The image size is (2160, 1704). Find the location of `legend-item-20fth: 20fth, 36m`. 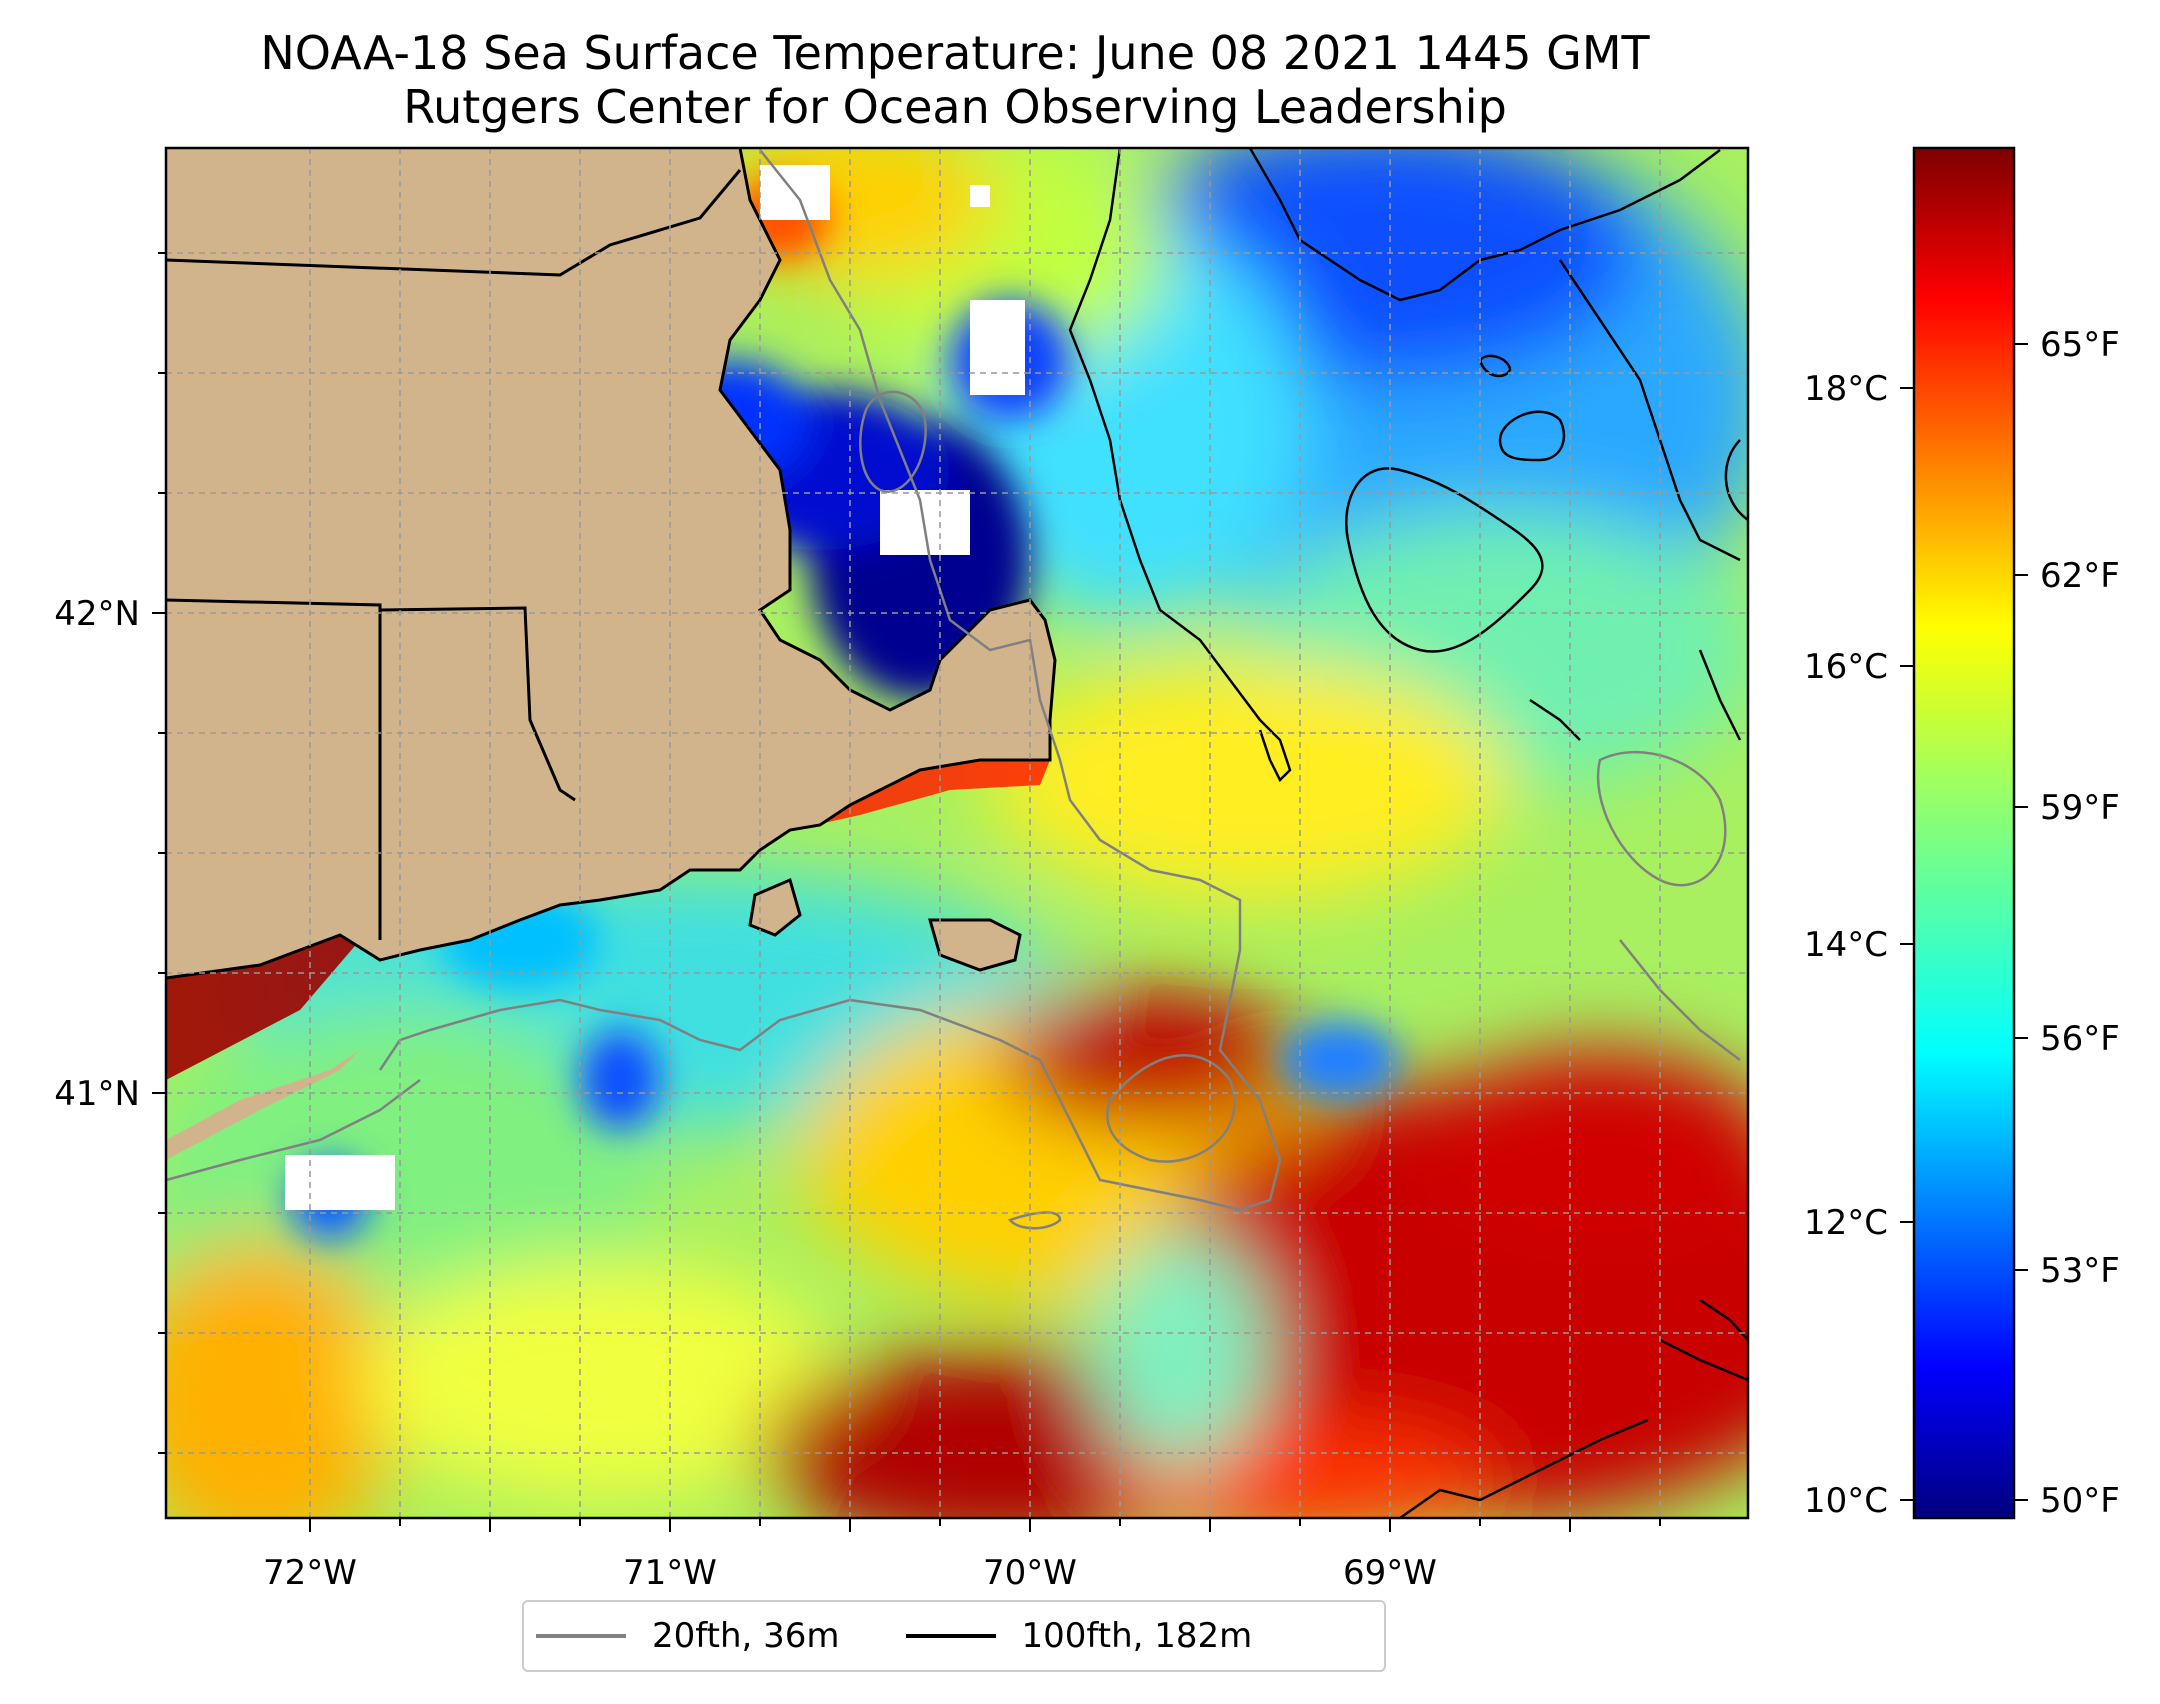

legend-item-20fth: 20fth, 36m is located at coordinates (682, 1636).